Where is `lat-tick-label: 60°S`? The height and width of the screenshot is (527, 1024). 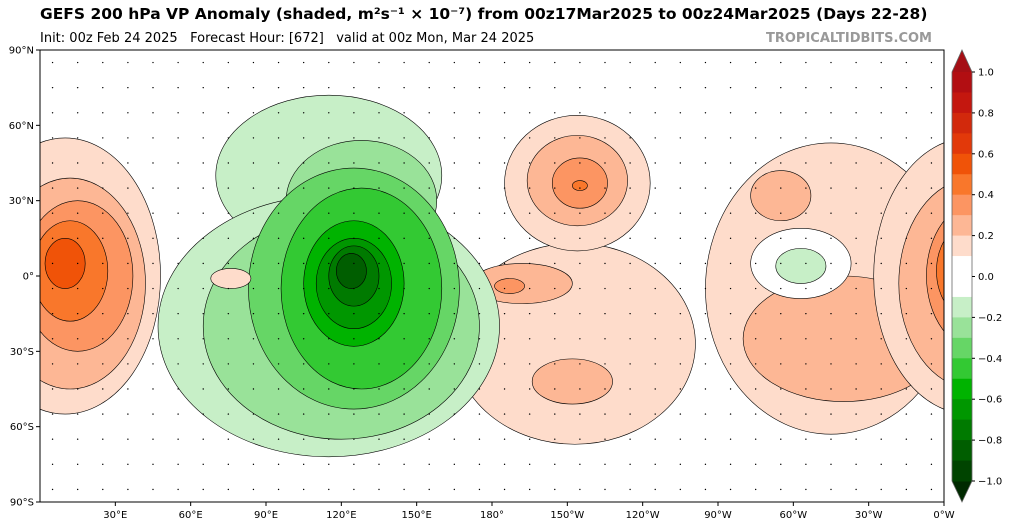
lat-tick-label: 60°S is located at coordinates (22, 427).